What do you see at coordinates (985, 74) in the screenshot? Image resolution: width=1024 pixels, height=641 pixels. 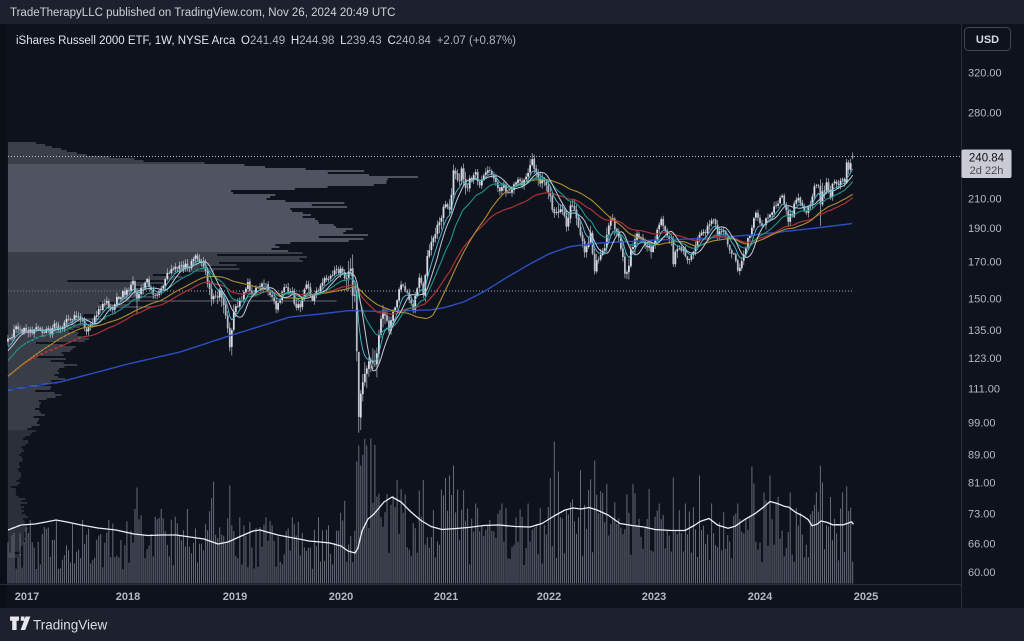 I see `svg-text: 320.00` at bounding box center [985, 74].